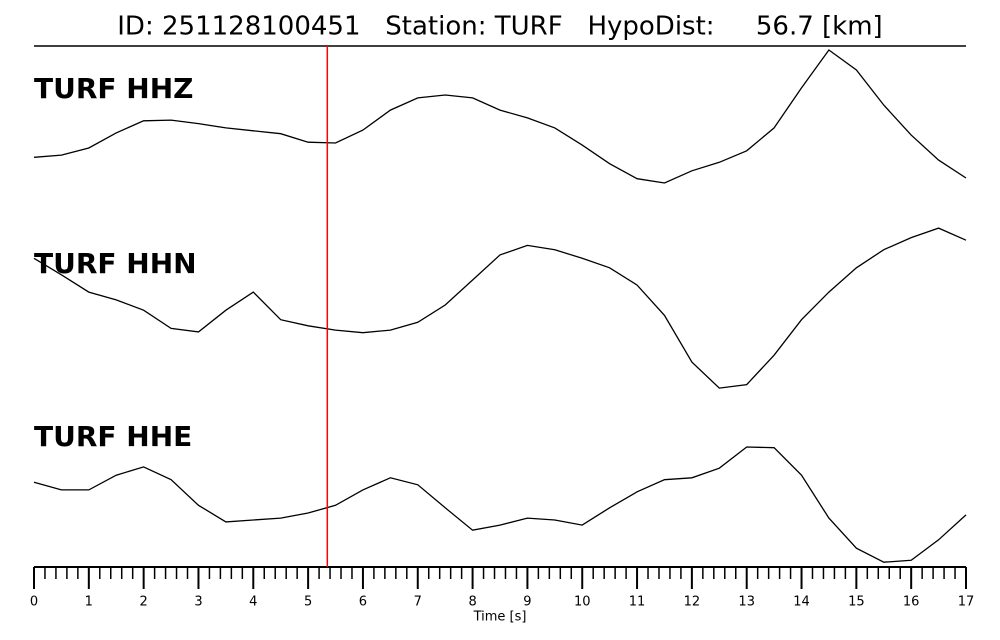  What do you see at coordinates (500, 617) in the screenshot?
I see `x-axis-label: Time [s]` at bounding box center [500, 617].